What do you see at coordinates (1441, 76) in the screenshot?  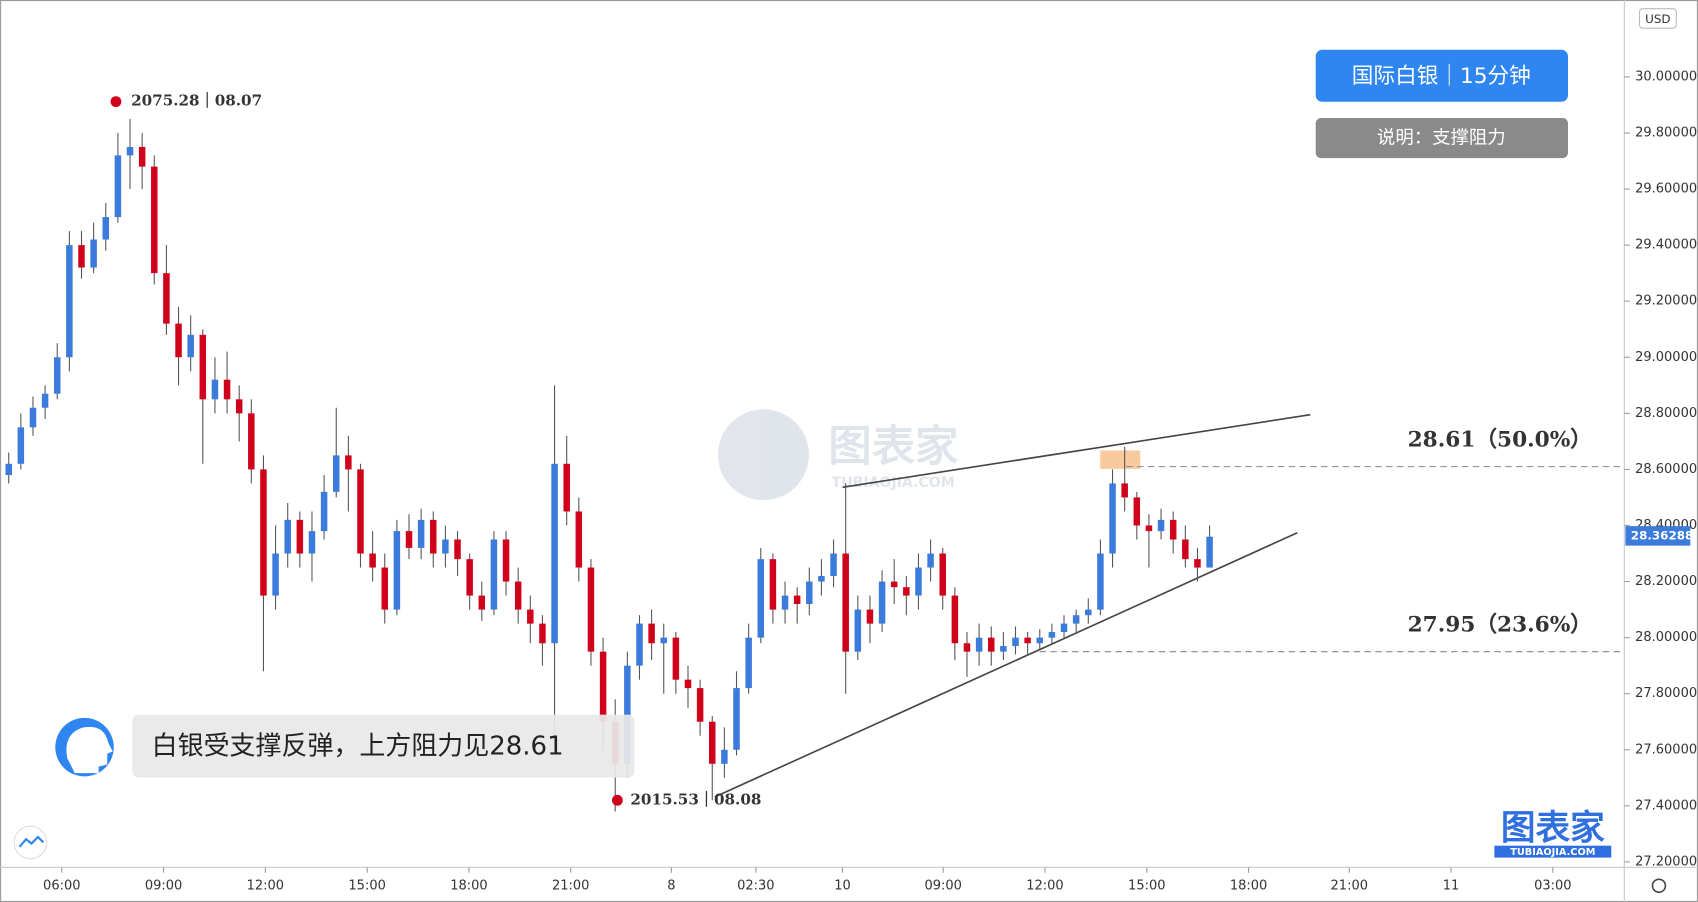 I see `title: 国际白银｜15分钟` at bounding box center [1441, 76].